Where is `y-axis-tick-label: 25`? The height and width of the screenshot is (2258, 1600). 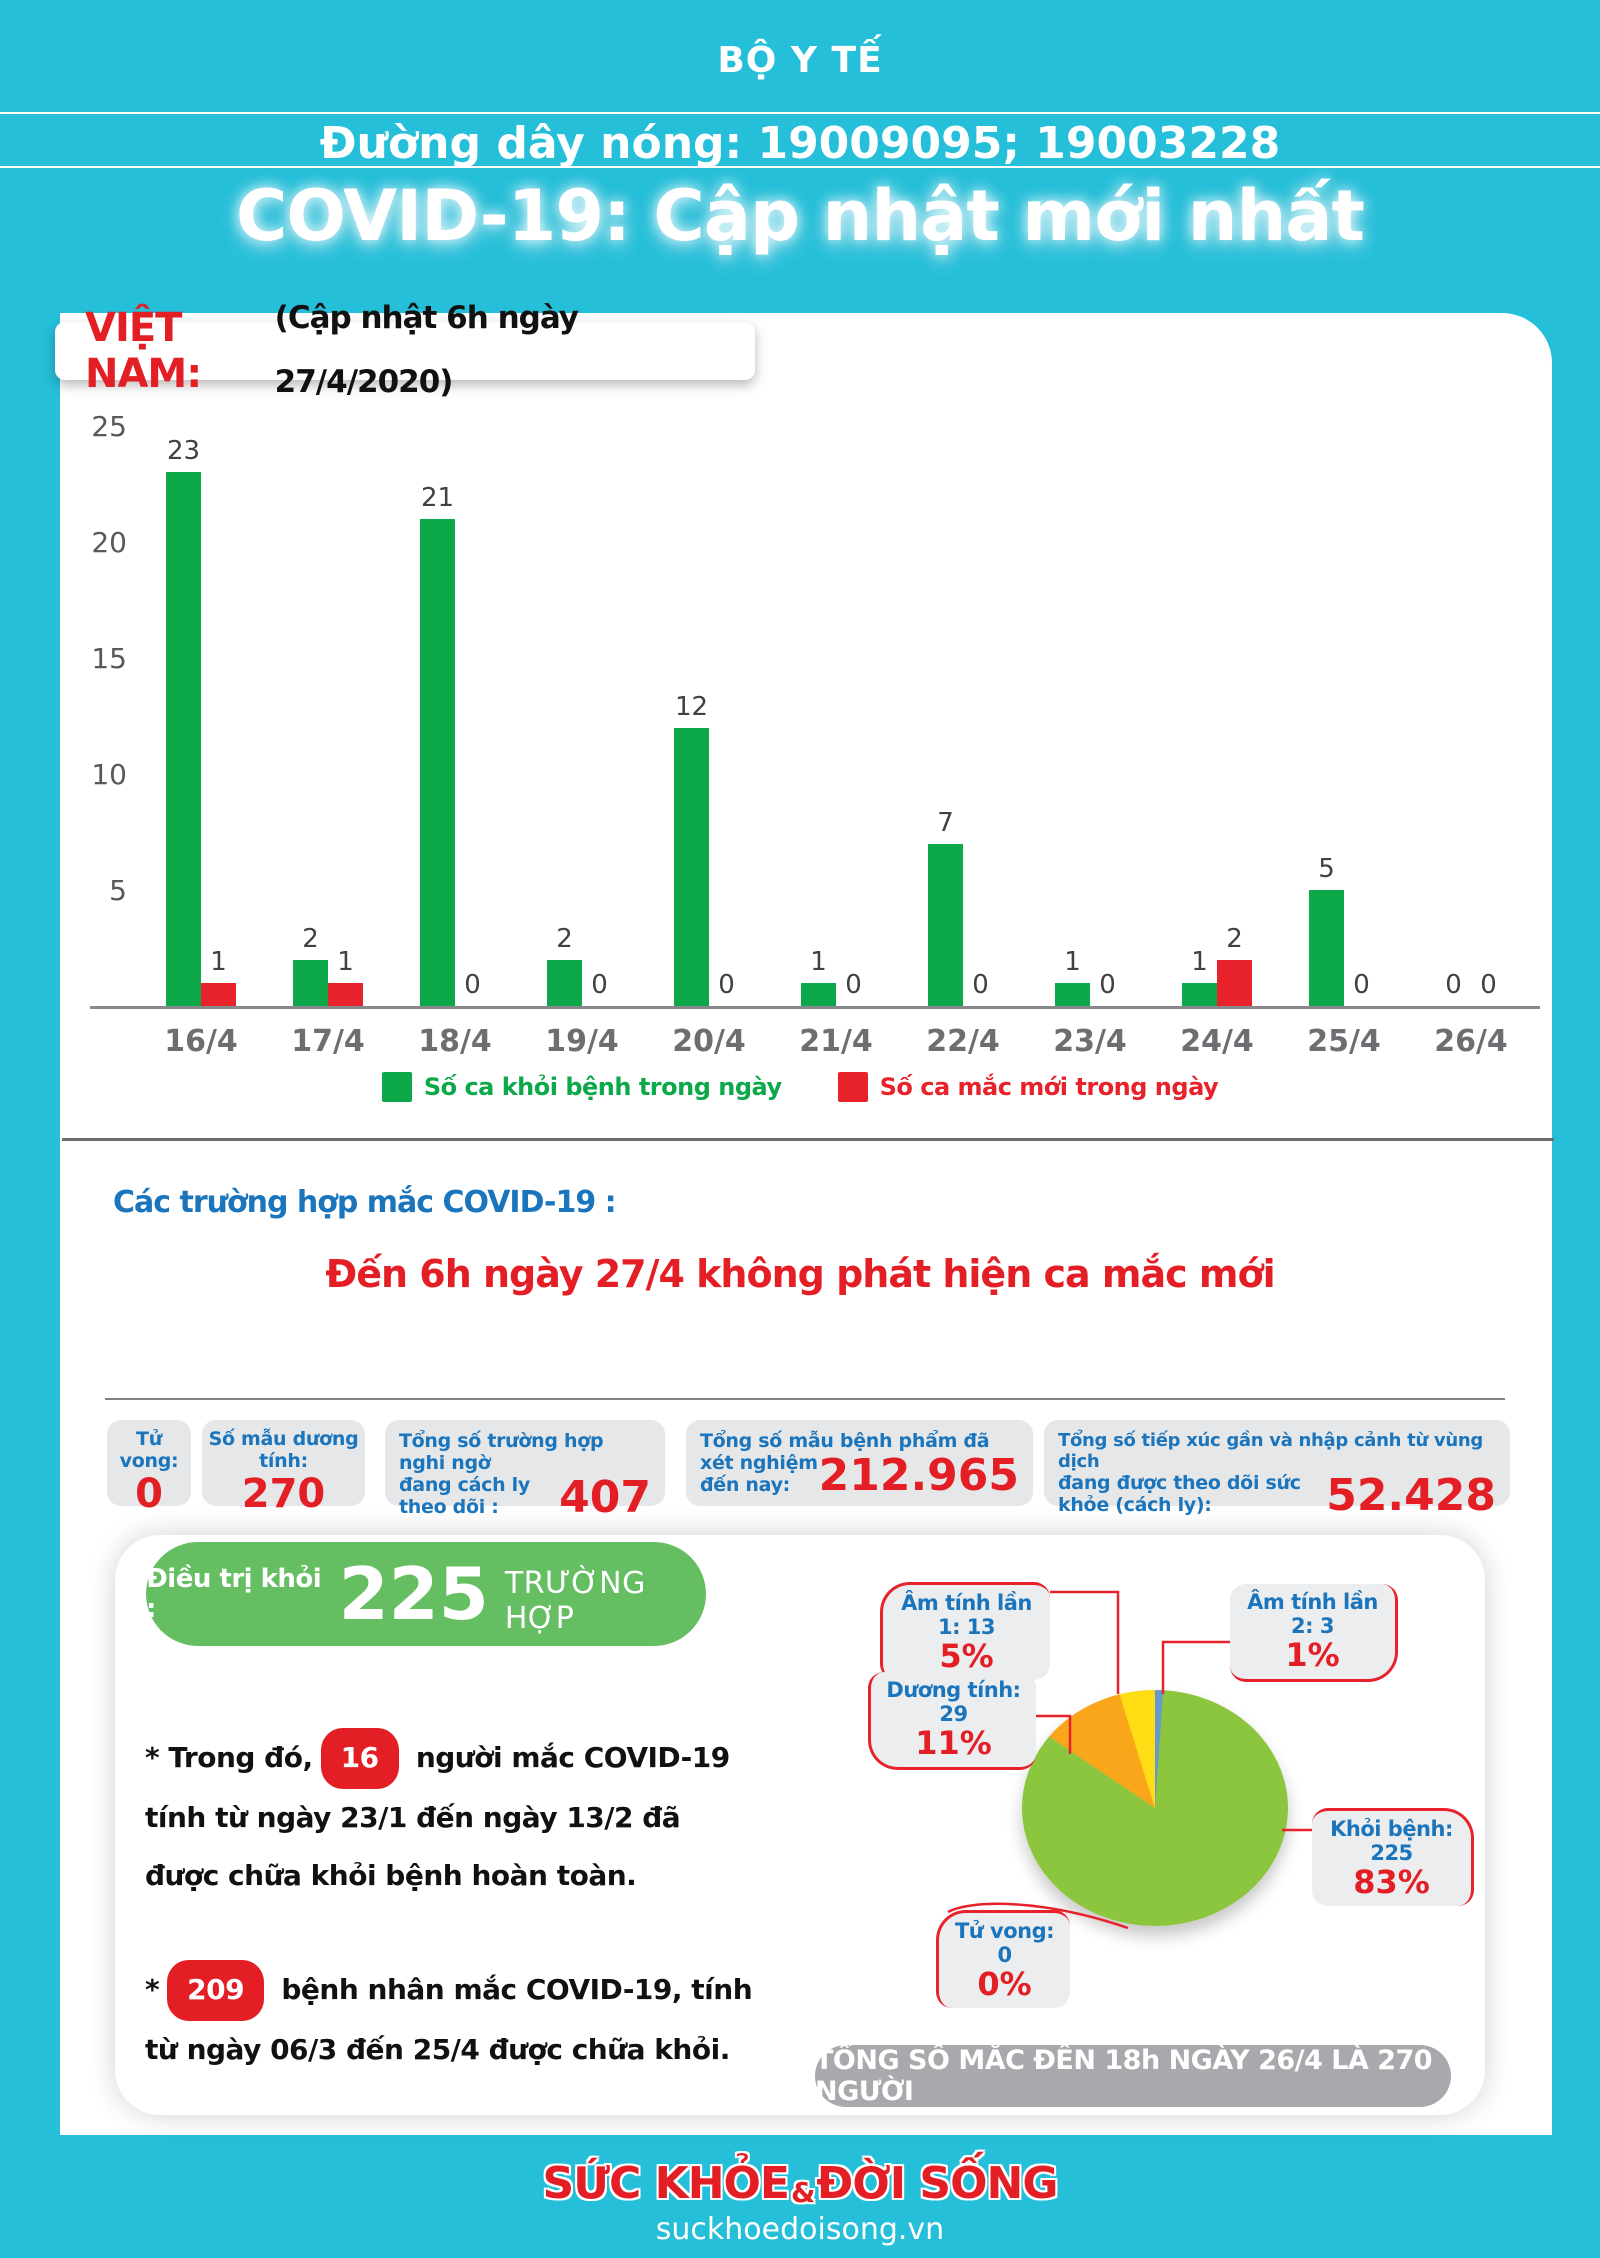
y-axis-tick-label: 25 is located at coordinates (109, 426).